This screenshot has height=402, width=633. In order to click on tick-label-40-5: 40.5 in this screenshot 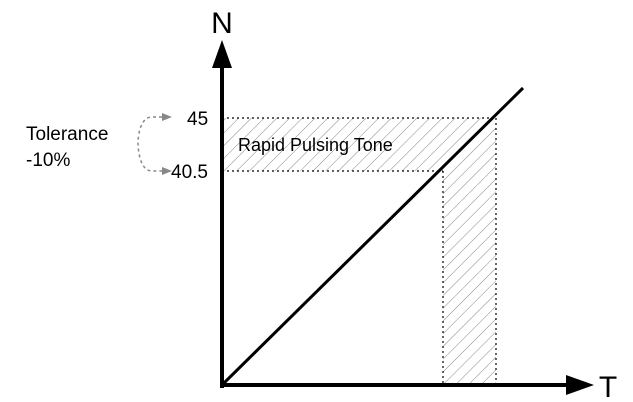, I will do `click(189, 172)`.